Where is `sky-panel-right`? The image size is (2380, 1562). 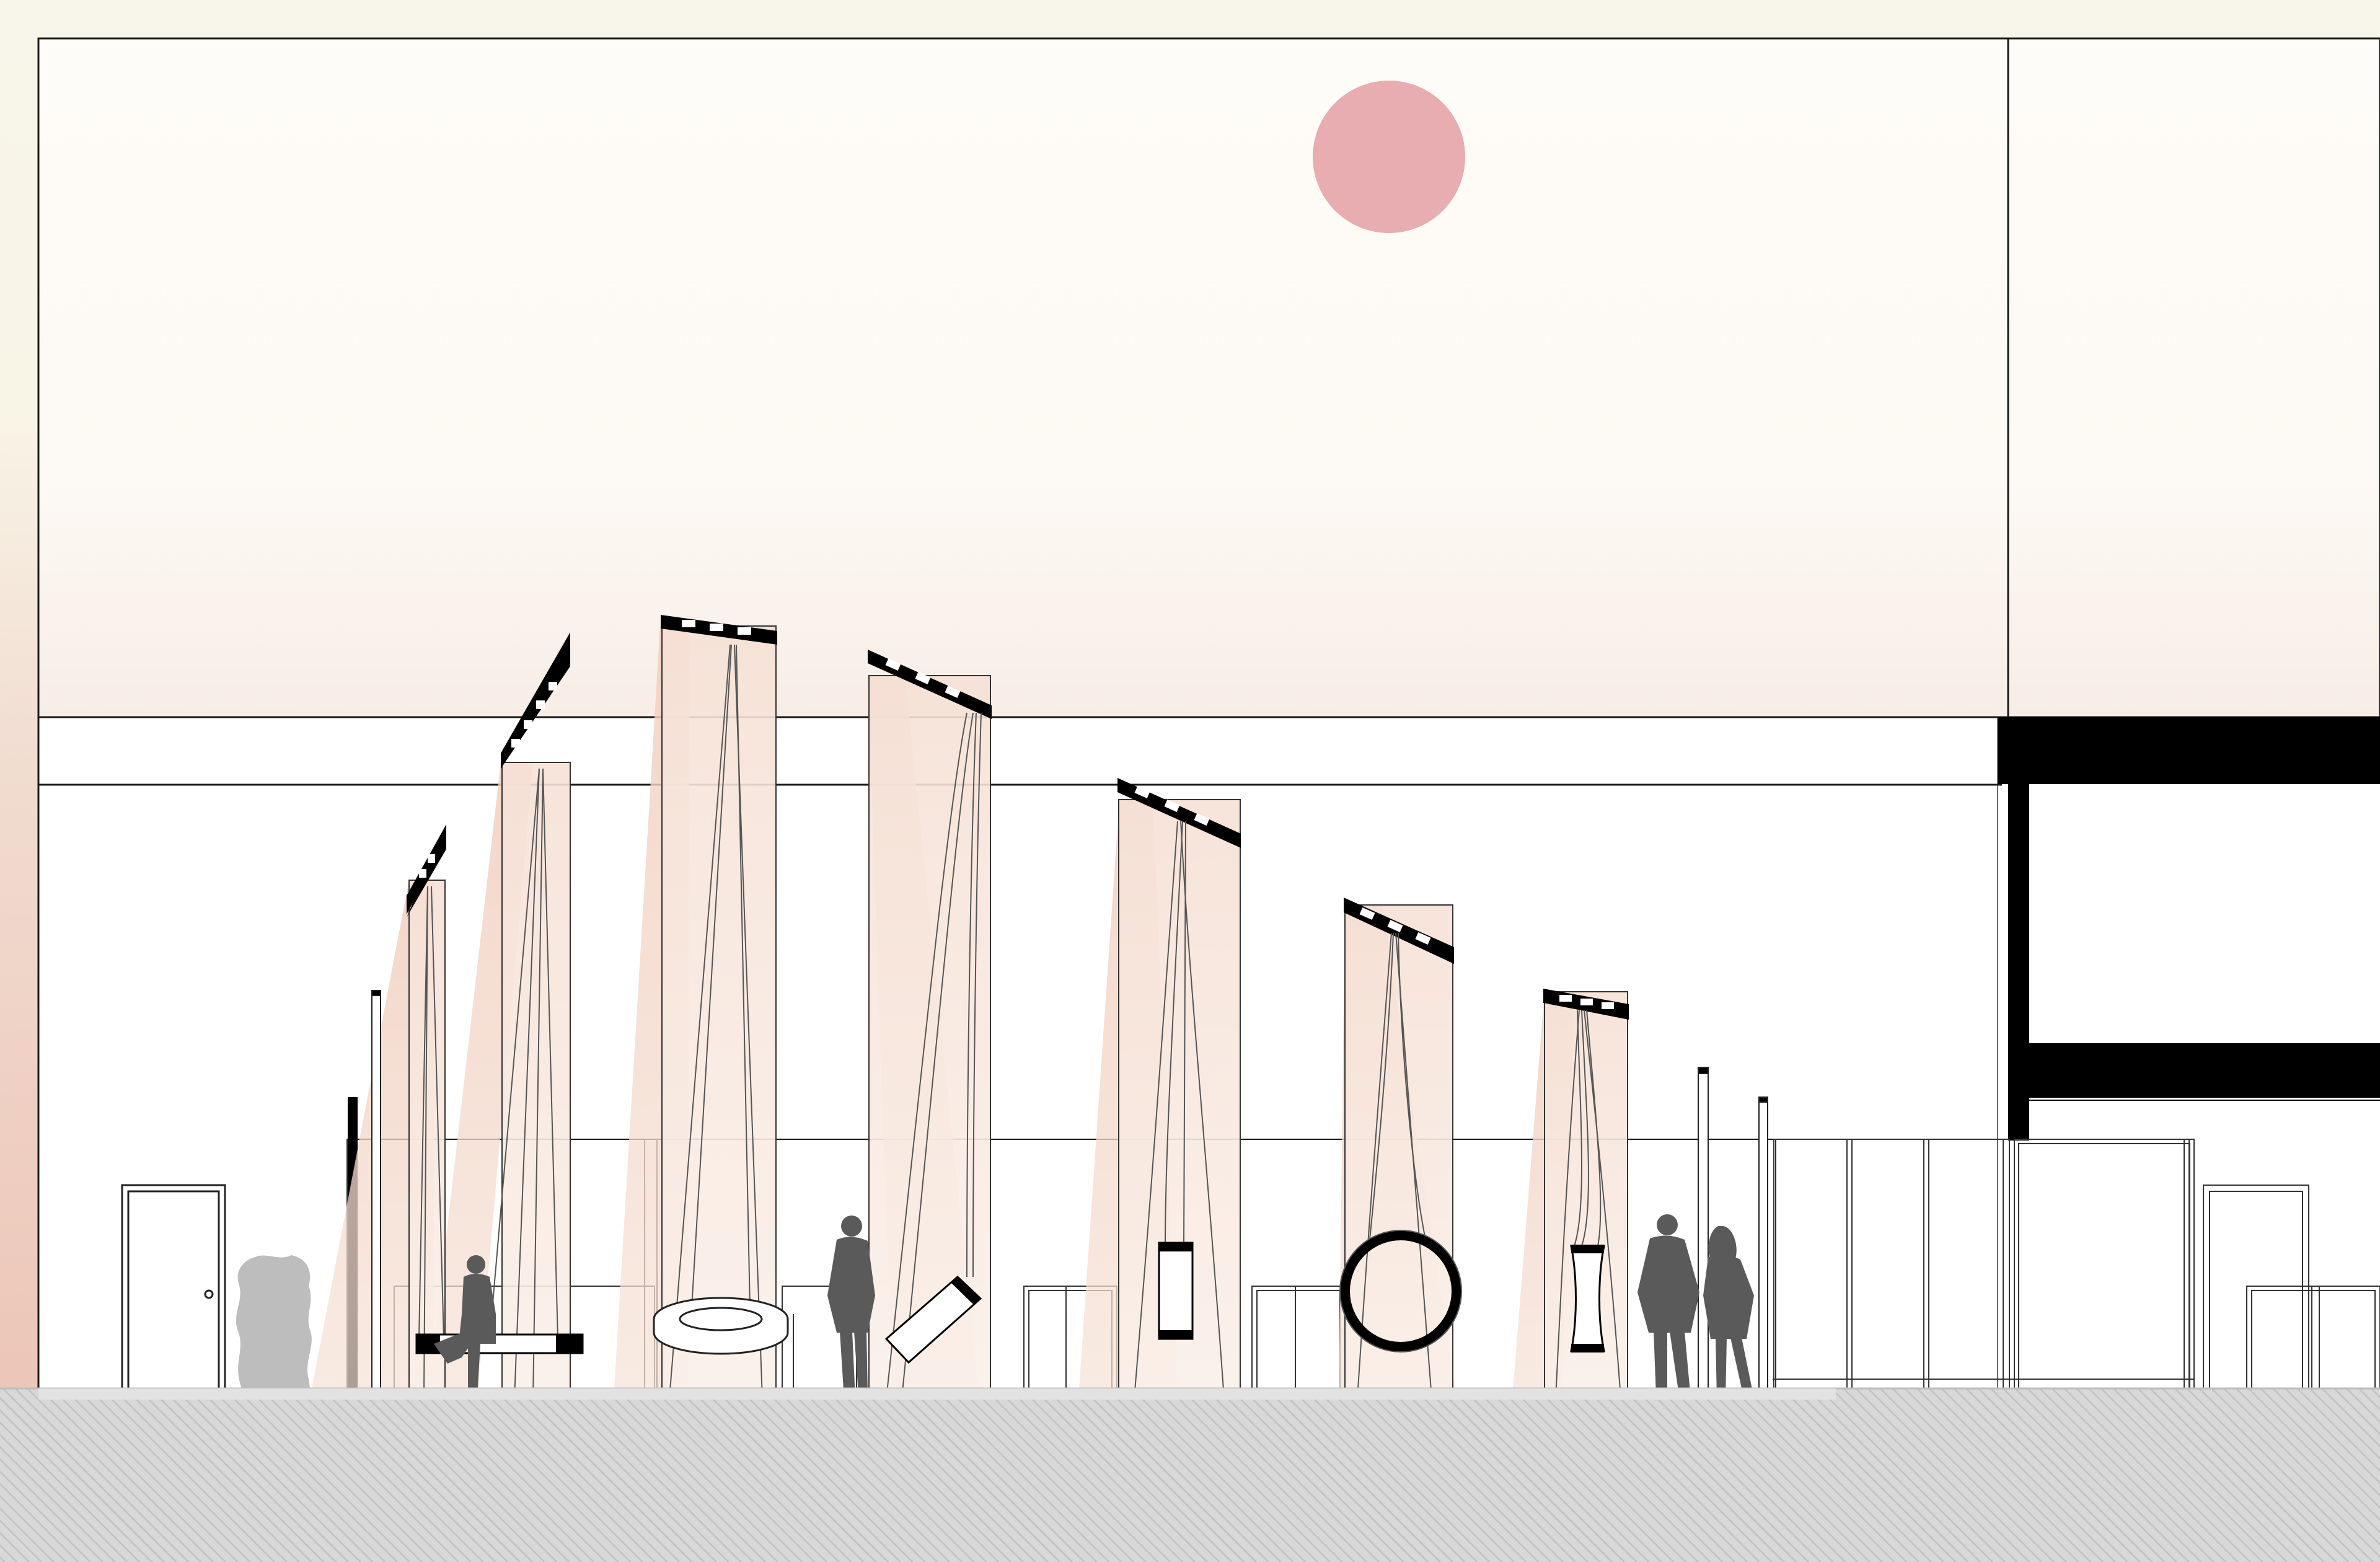
sky-panel-right is located at coordinates (2193, 377).